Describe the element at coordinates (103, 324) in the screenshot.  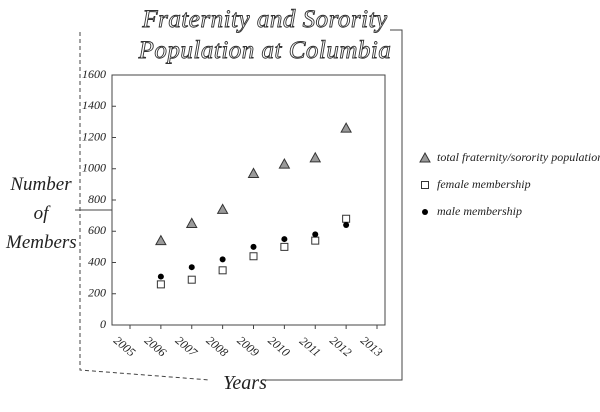
I see `y-tick-label: 0` at that location.